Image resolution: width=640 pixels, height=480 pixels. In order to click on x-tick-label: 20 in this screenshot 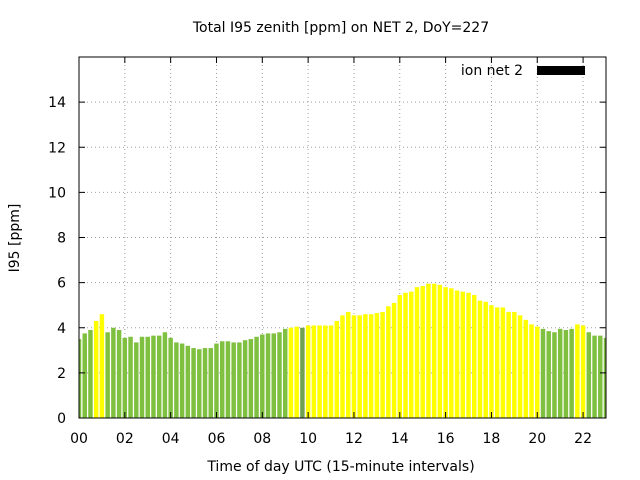, I will do `click(537, 439)`.